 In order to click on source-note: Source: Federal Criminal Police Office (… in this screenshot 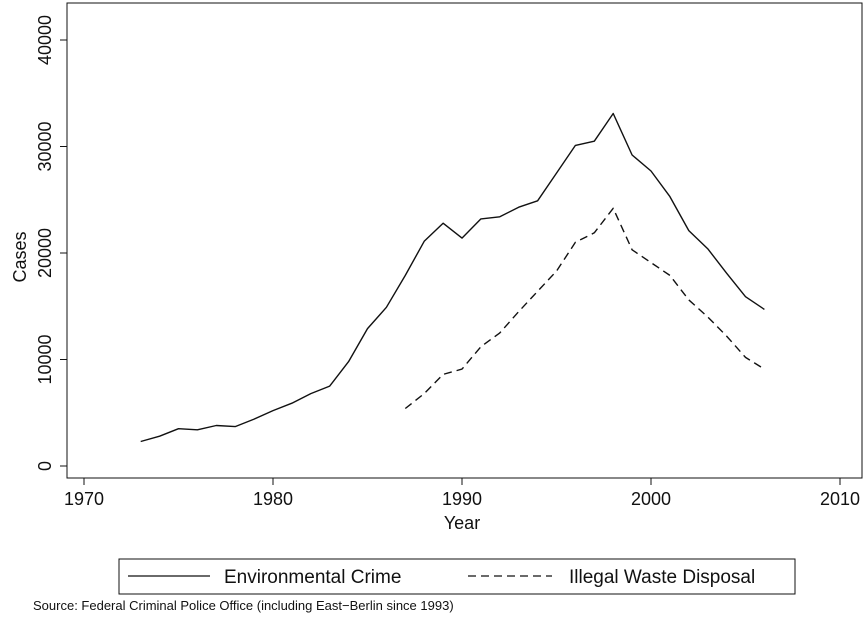, I will do `click(243, 605)`.